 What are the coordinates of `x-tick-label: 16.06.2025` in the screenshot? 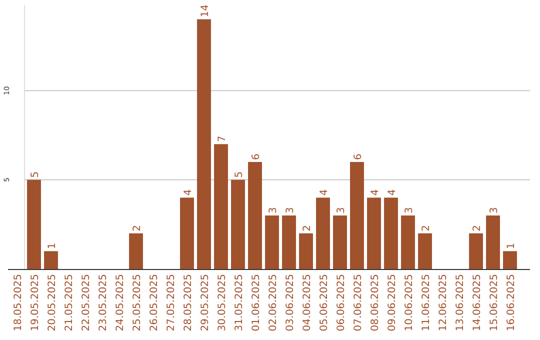 It's located at (511, 303).